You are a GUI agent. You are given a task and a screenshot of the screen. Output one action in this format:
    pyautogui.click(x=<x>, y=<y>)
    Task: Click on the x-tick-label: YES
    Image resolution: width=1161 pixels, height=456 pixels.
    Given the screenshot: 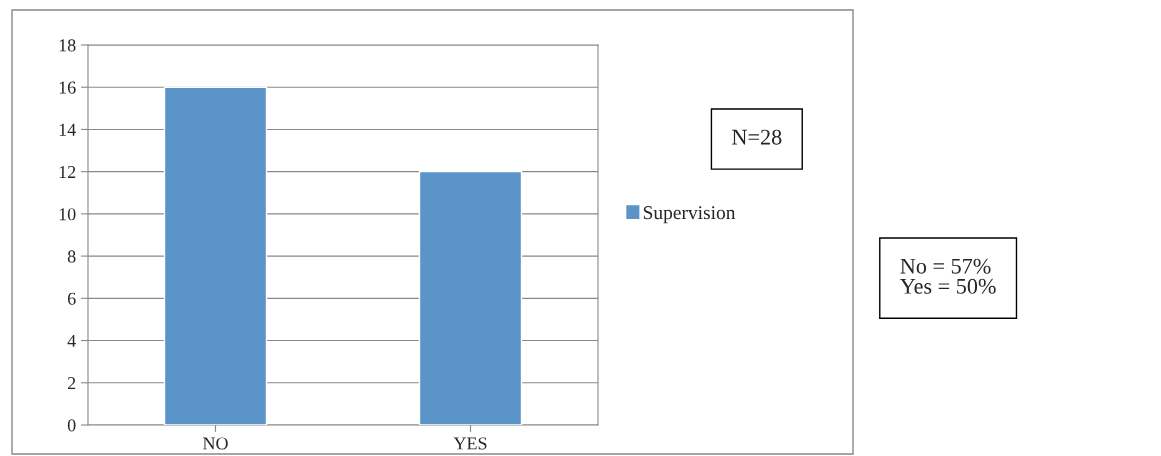 What is the action you would take?
    pyautogui.click(x=470, y=443)
    